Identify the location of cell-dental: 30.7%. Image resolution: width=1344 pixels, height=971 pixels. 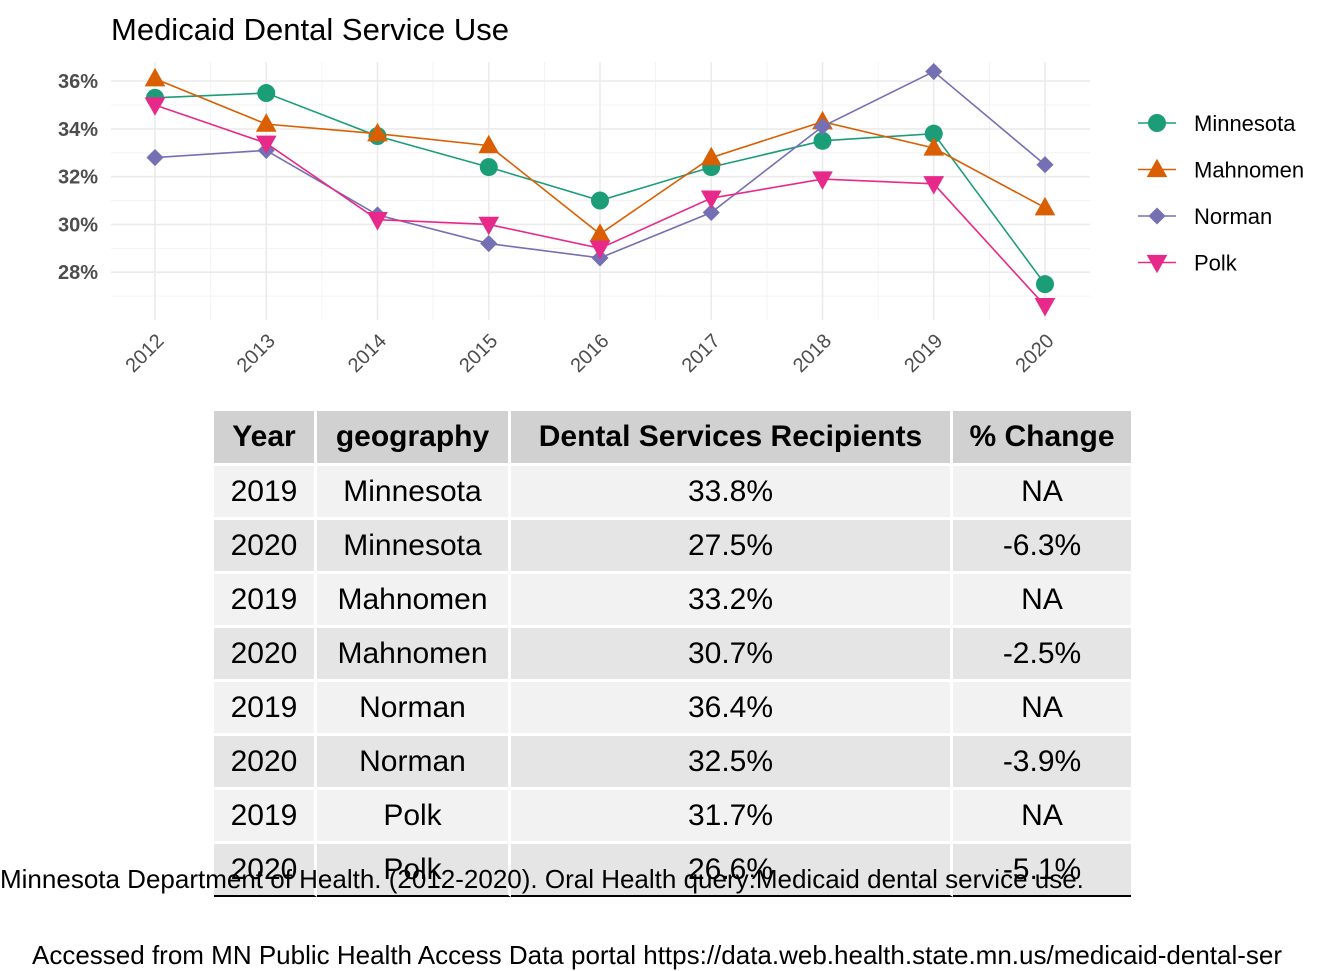
(732, 655).